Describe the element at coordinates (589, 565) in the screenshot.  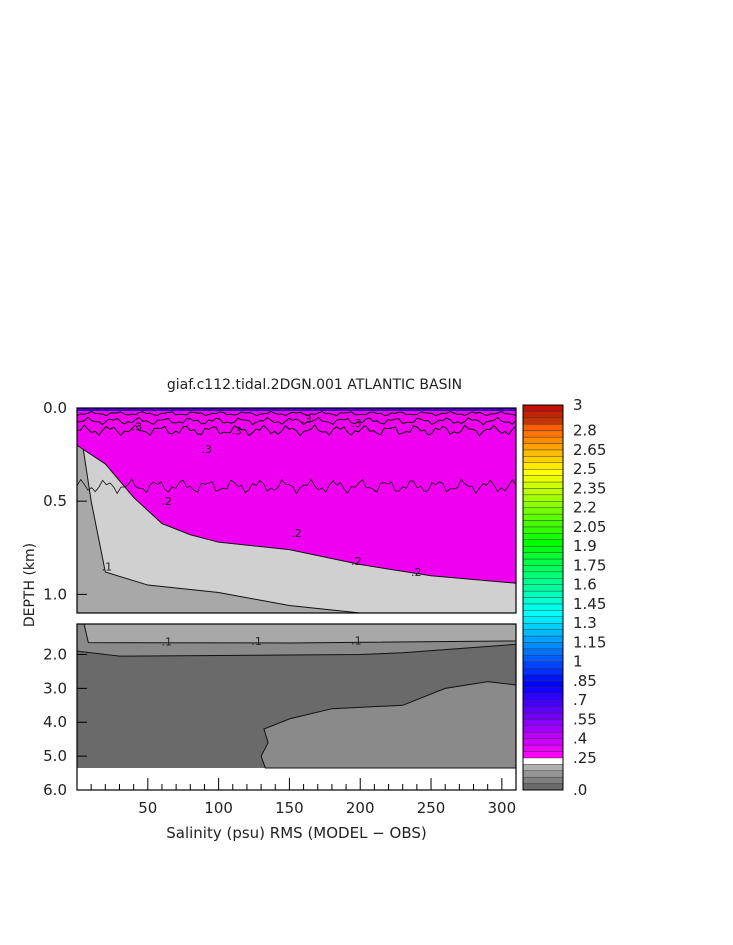
I see `colorbar-label: 1.75` at that location.